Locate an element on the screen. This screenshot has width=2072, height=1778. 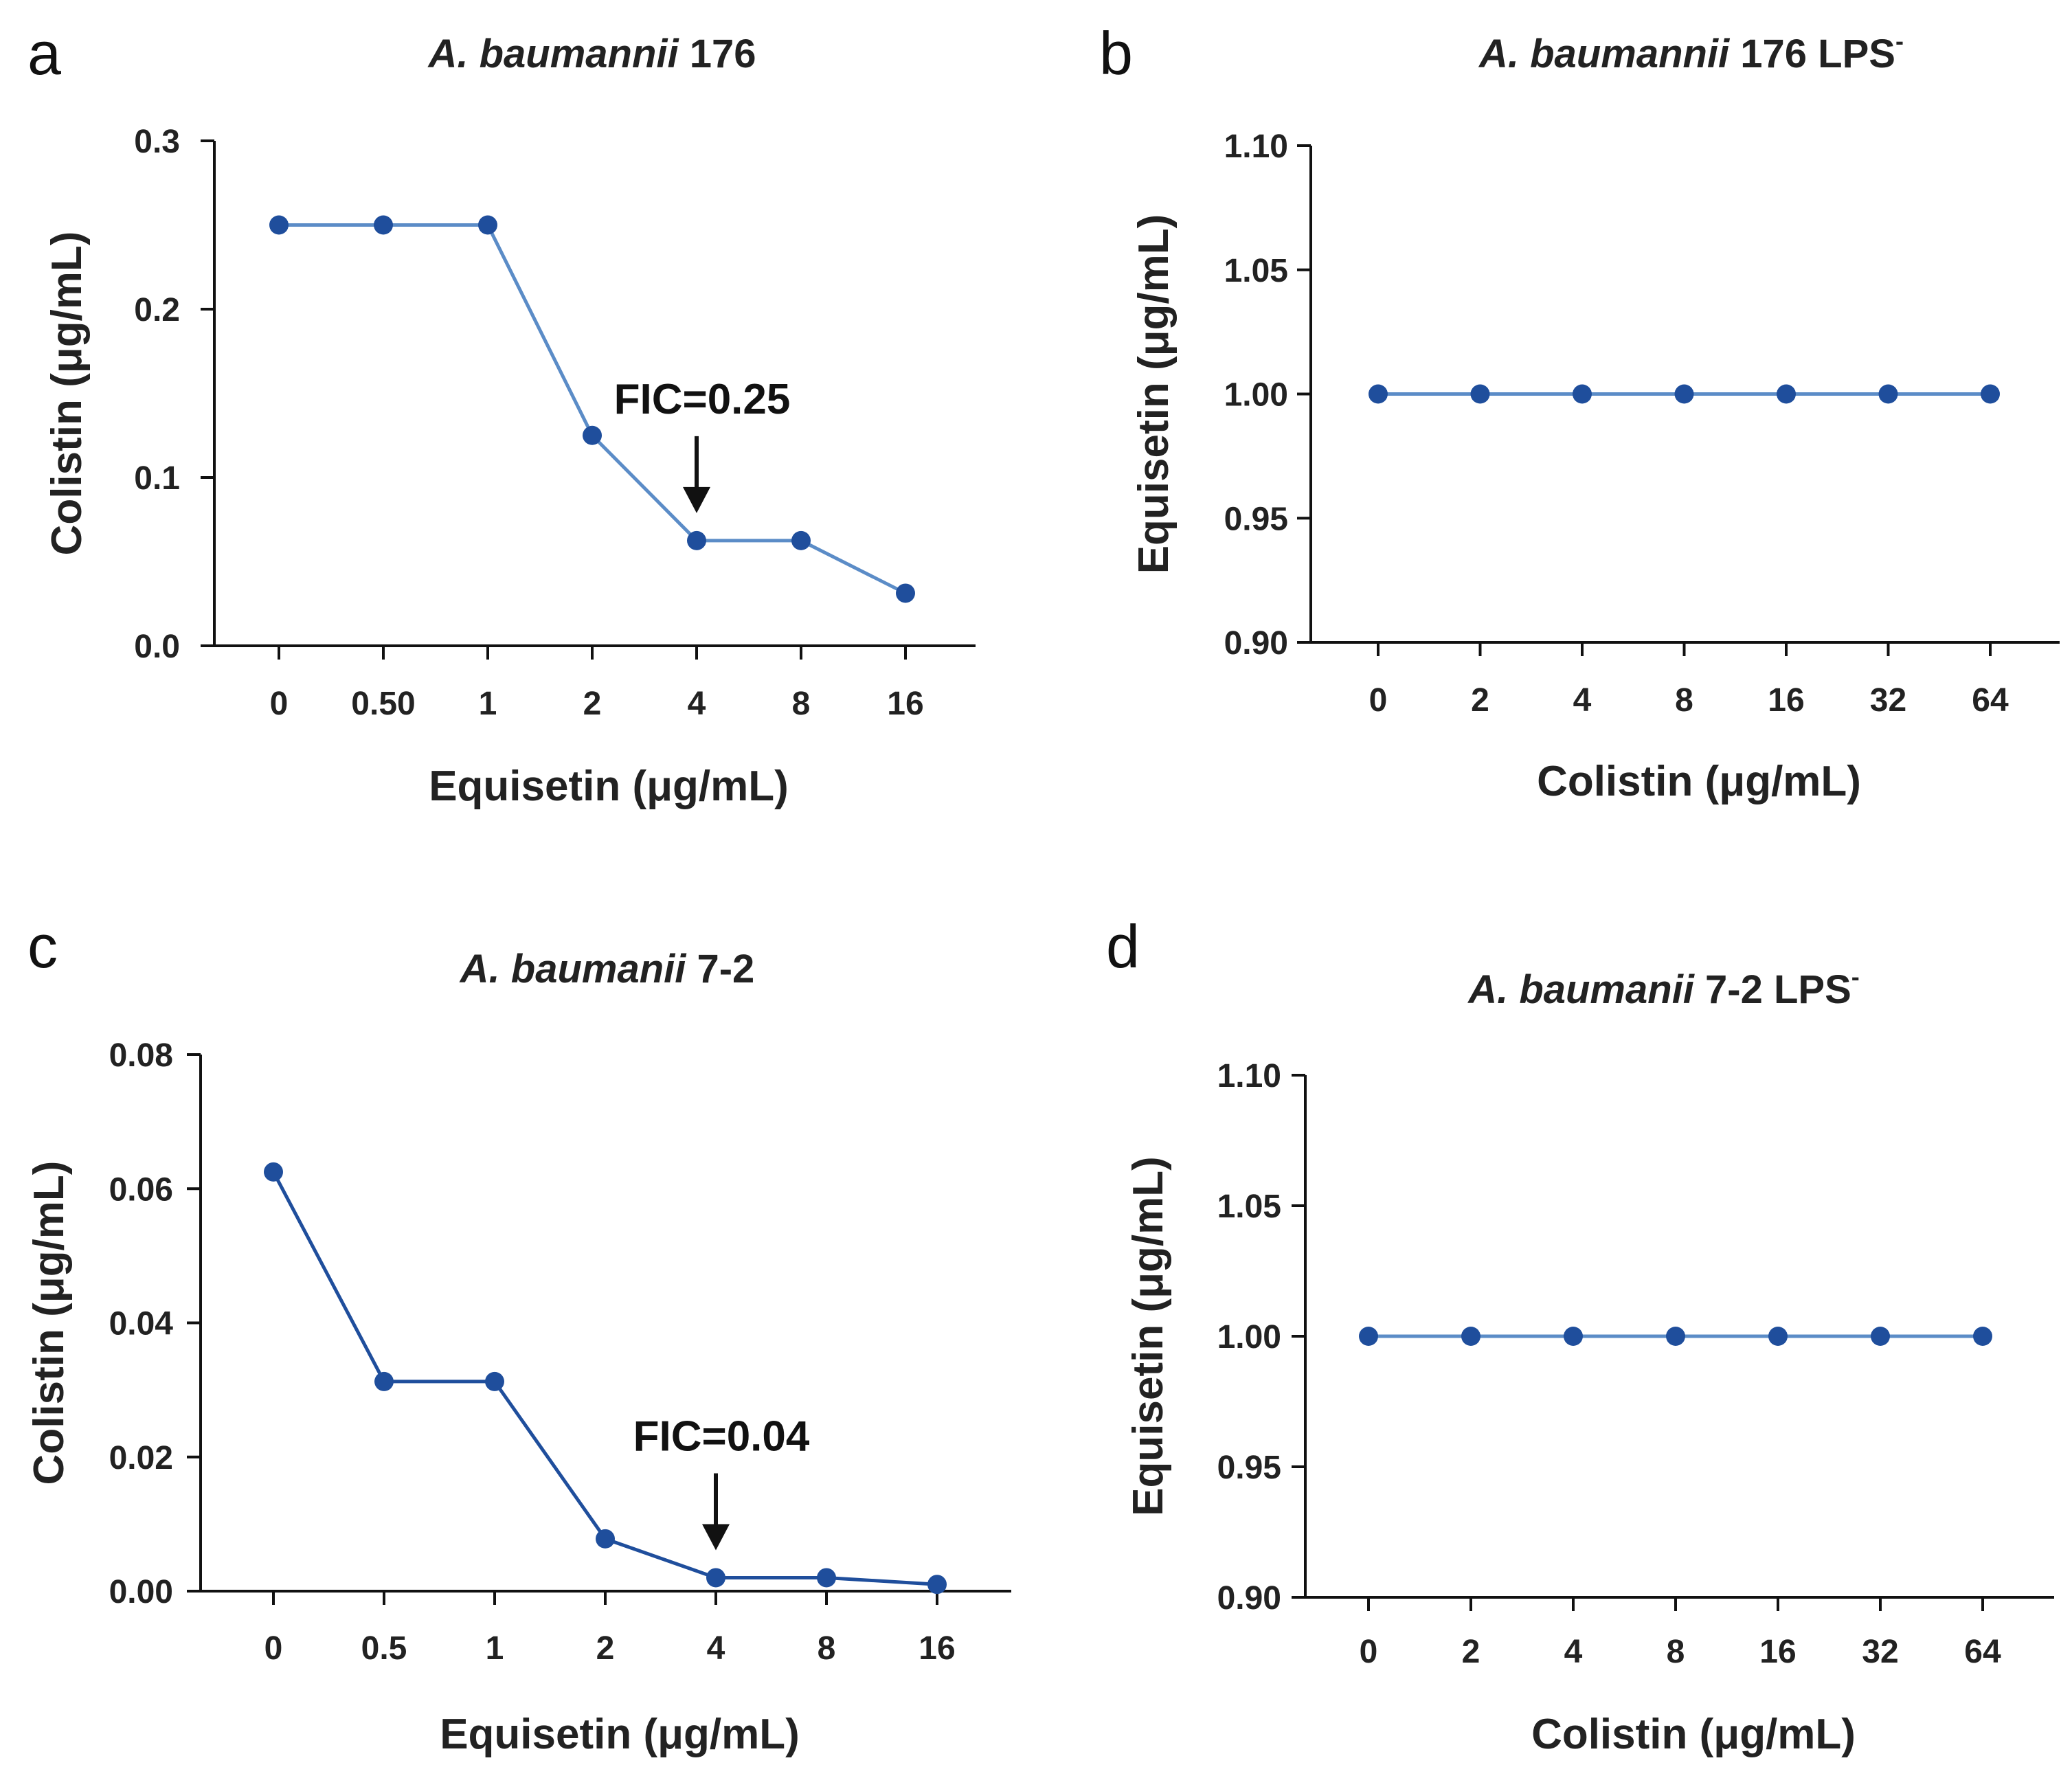
fic-annotation: FIC=0.04 is located at coordinates (721, 1436).